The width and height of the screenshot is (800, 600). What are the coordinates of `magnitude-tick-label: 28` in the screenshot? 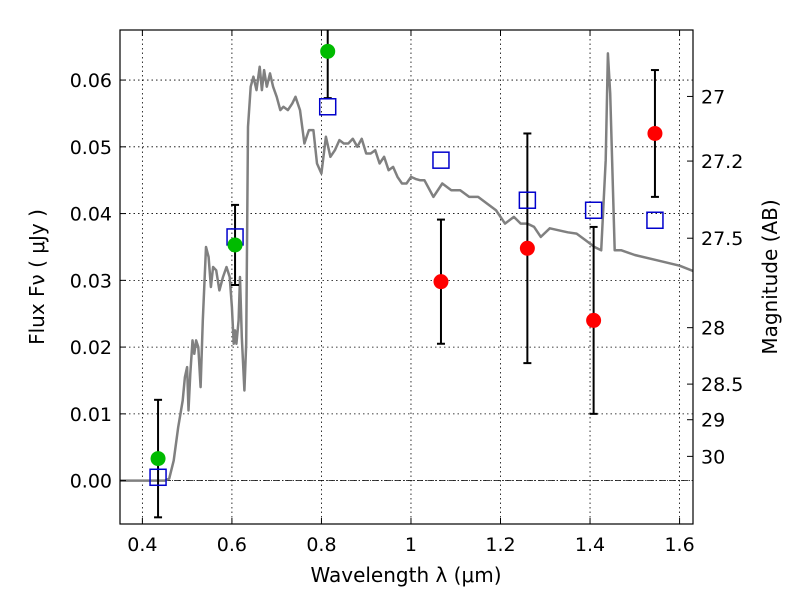 It's located at (713, 329).